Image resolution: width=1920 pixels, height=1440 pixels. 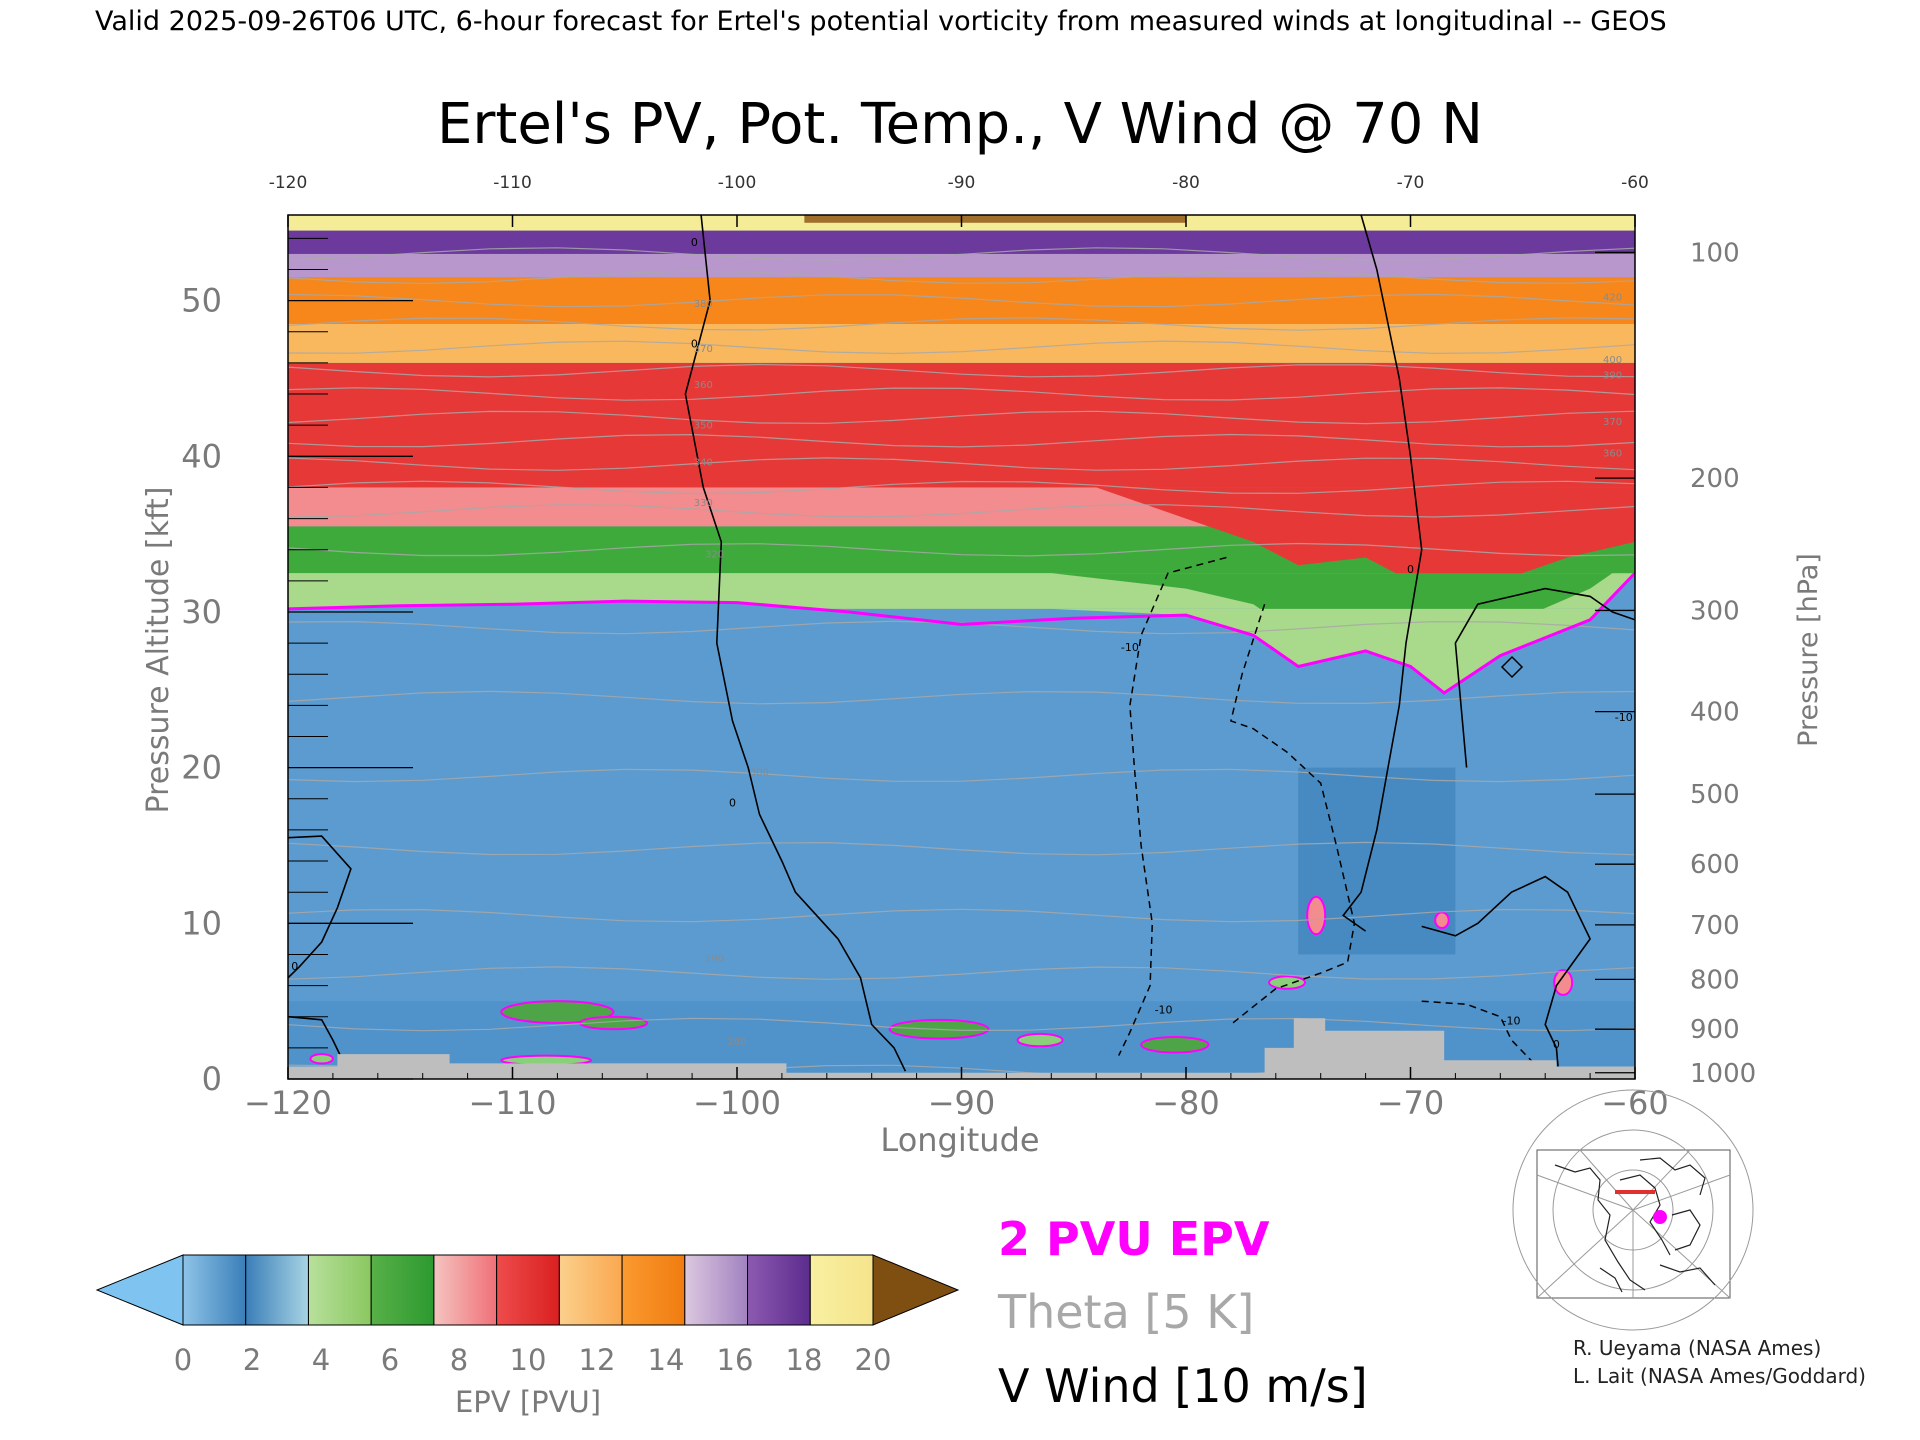 I want to click on theta-label-3: 320, so click(x=714, y=554).